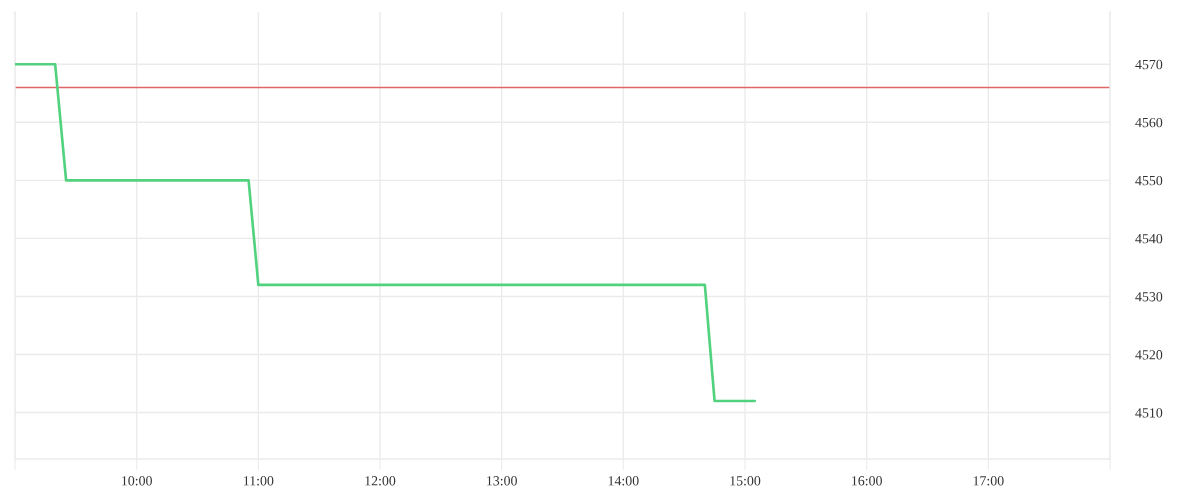 This screenshot has width=1200, height=500. Describe the element at coordinates (1149, 64) in the screenshot. I see `y-tick-label: 4570` at that location.